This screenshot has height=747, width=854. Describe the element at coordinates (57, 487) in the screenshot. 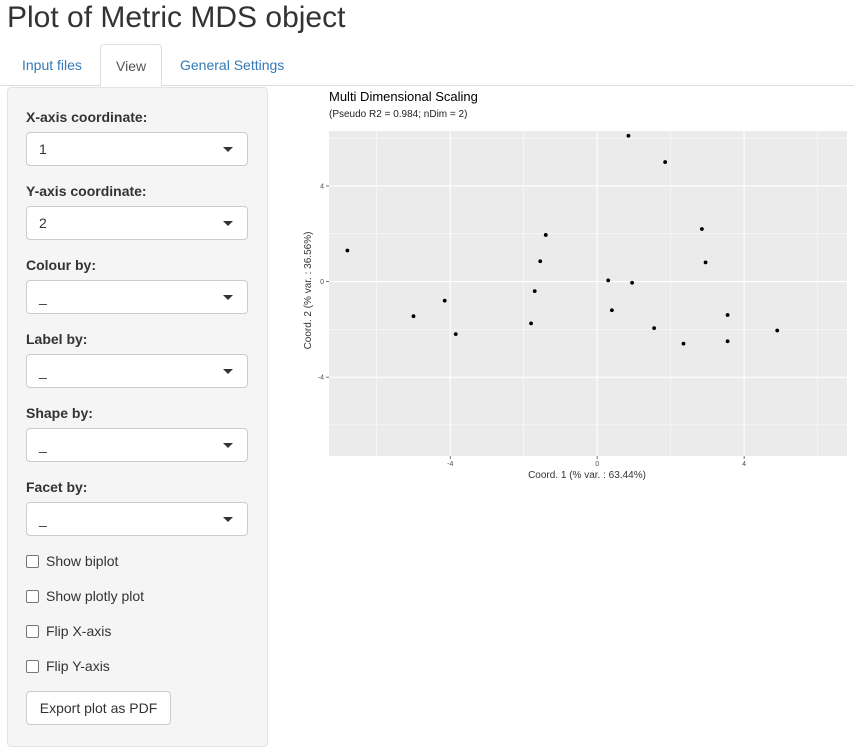

I see `facet-by-label: Facet by:` at that location.